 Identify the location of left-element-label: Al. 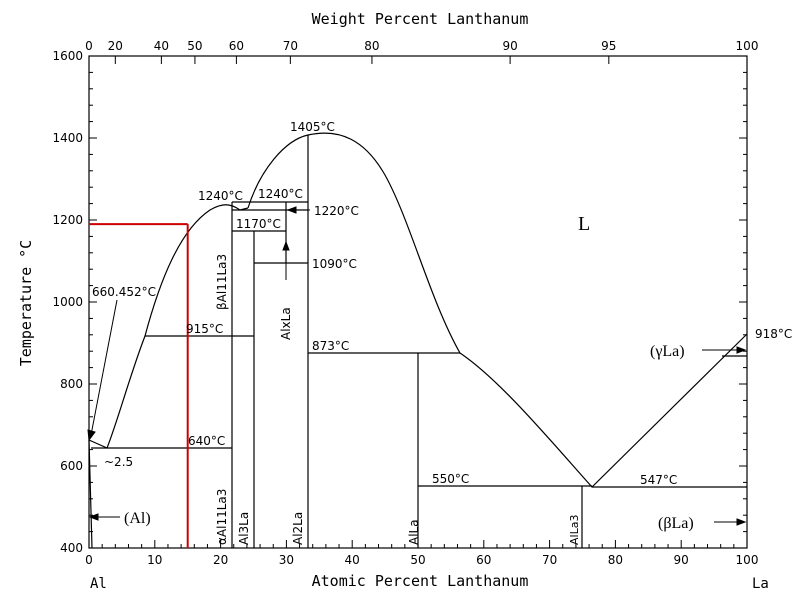
(98, 584).